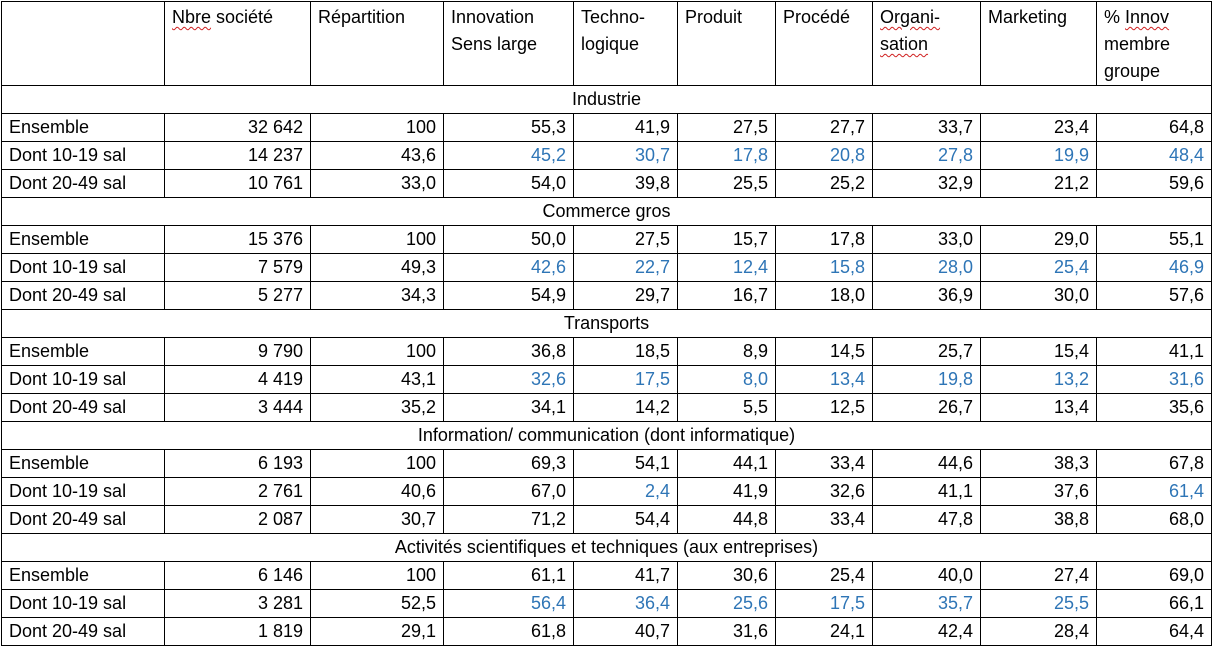  I want to click on table-cell: 35,6, so click(1154, 407).